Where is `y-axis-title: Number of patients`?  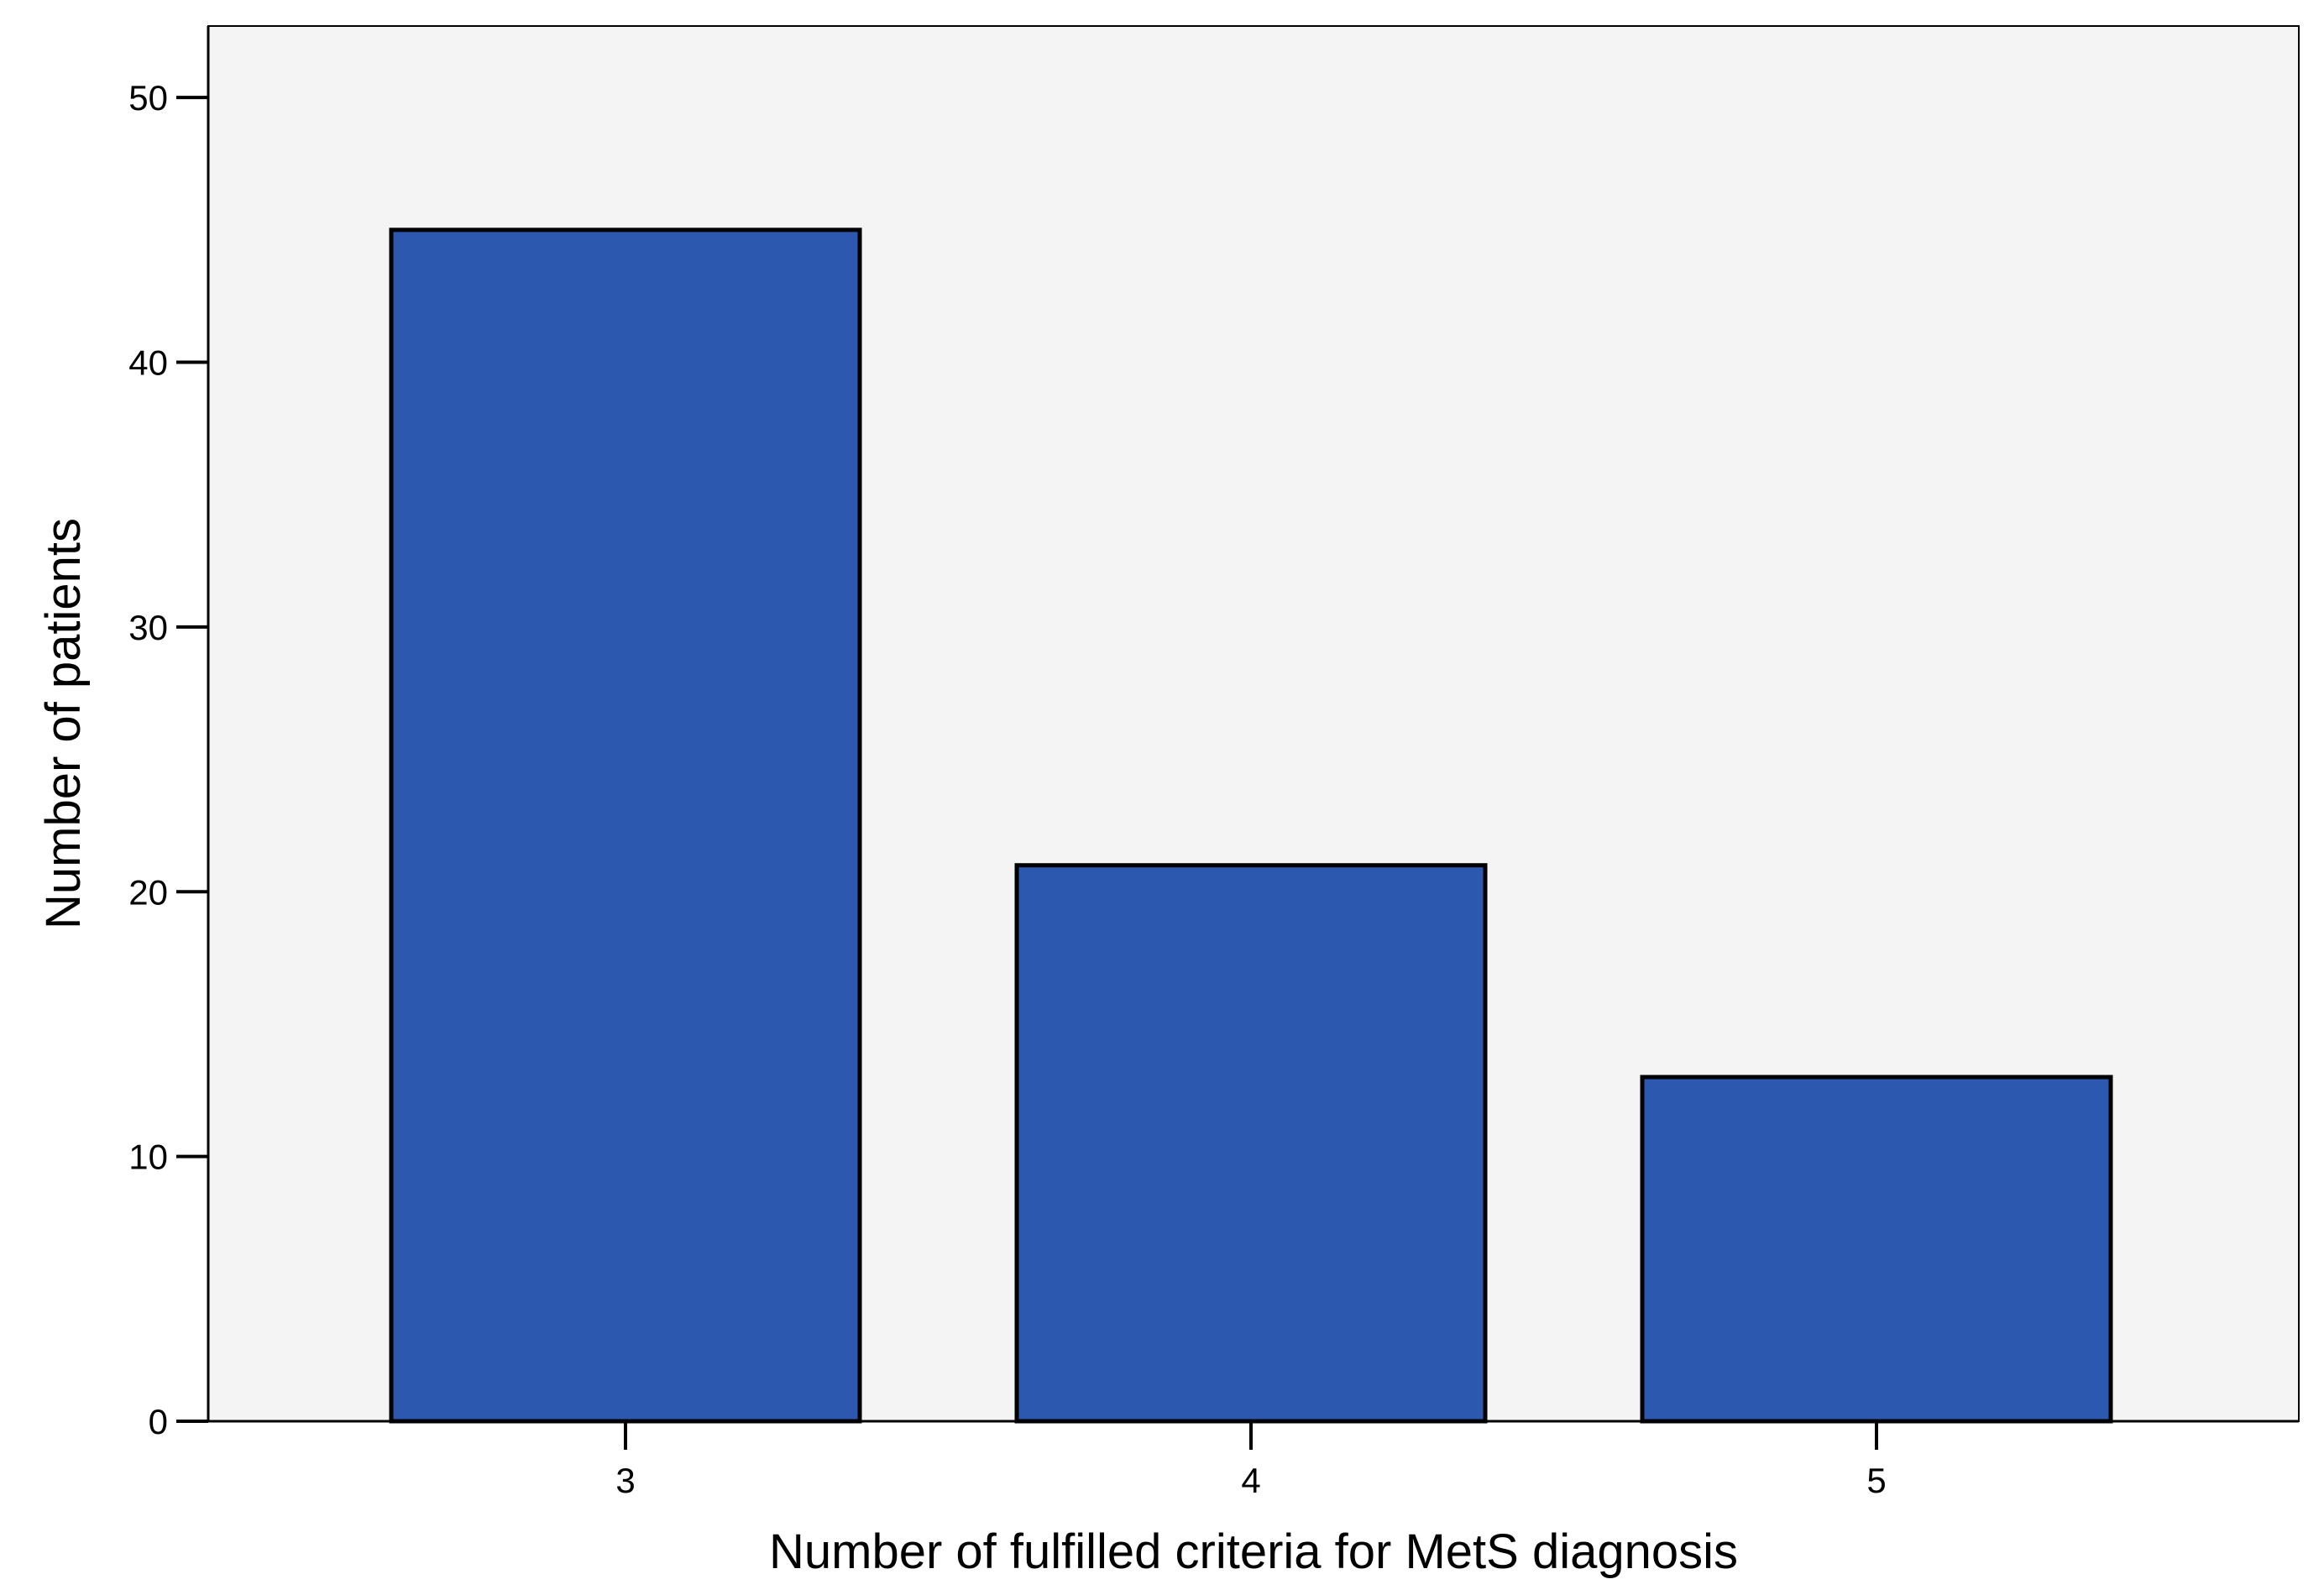
y-axis-title: Number of patients is located at coordinates (64, 723).